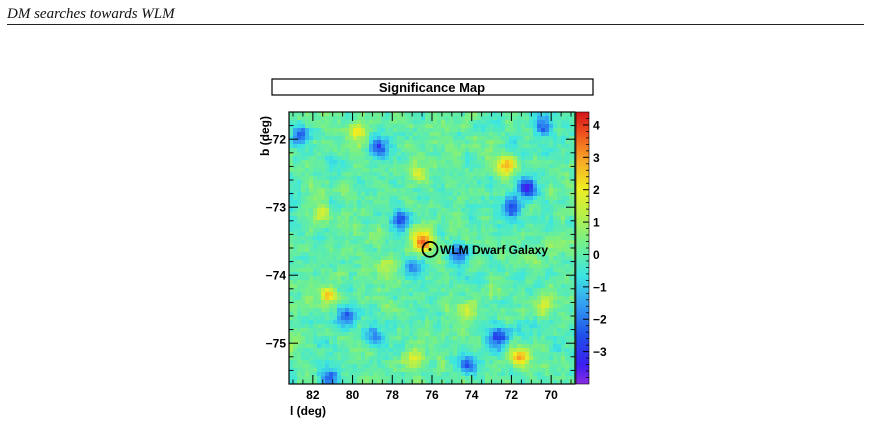 The width and height of the screenshot is (871, 423). Describe the element at coordinates (472, 395) in the screenshot. I see `x-tick-label: 74` at that location.